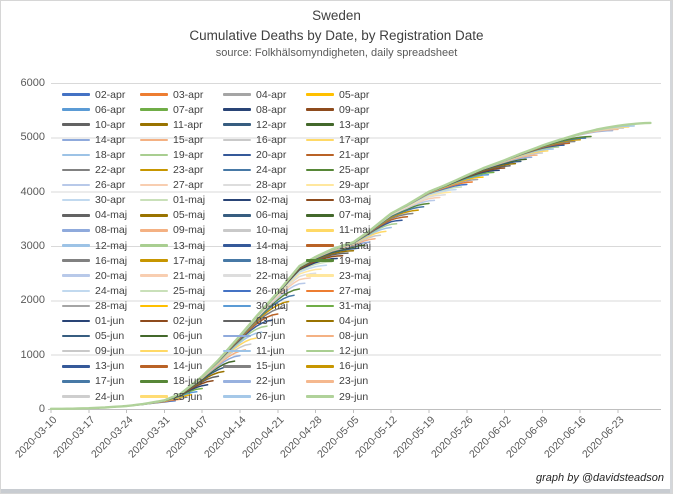 The image size is (673, 494). What do you see at coordinates (336, 15) in the screenshot?
I see `chart-title: Sweden` at bounding box center [336, 15].